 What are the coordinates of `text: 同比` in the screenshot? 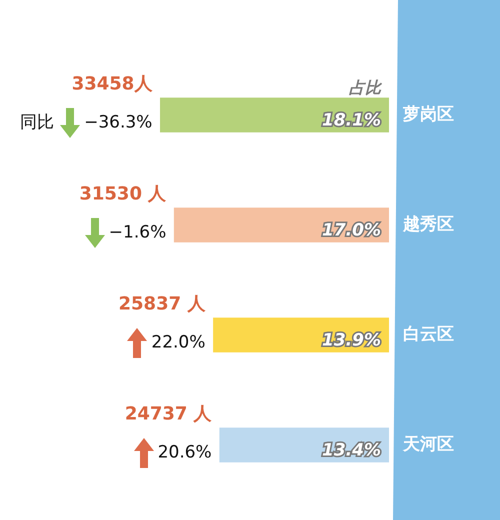 It's located at (37, 122).